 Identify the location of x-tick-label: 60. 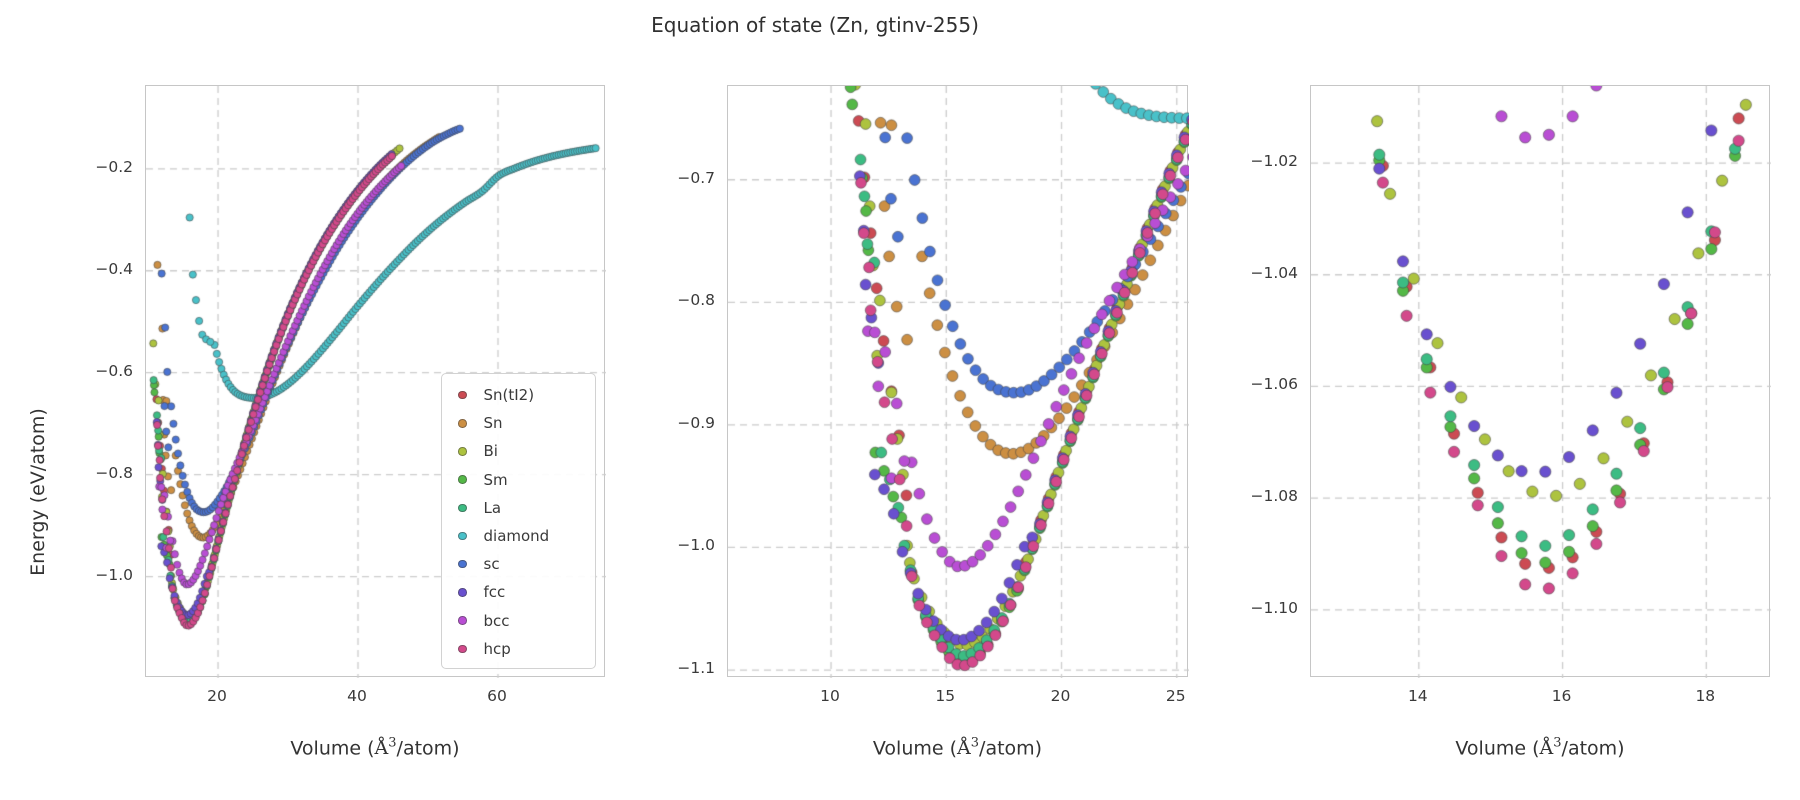
(497, 696).